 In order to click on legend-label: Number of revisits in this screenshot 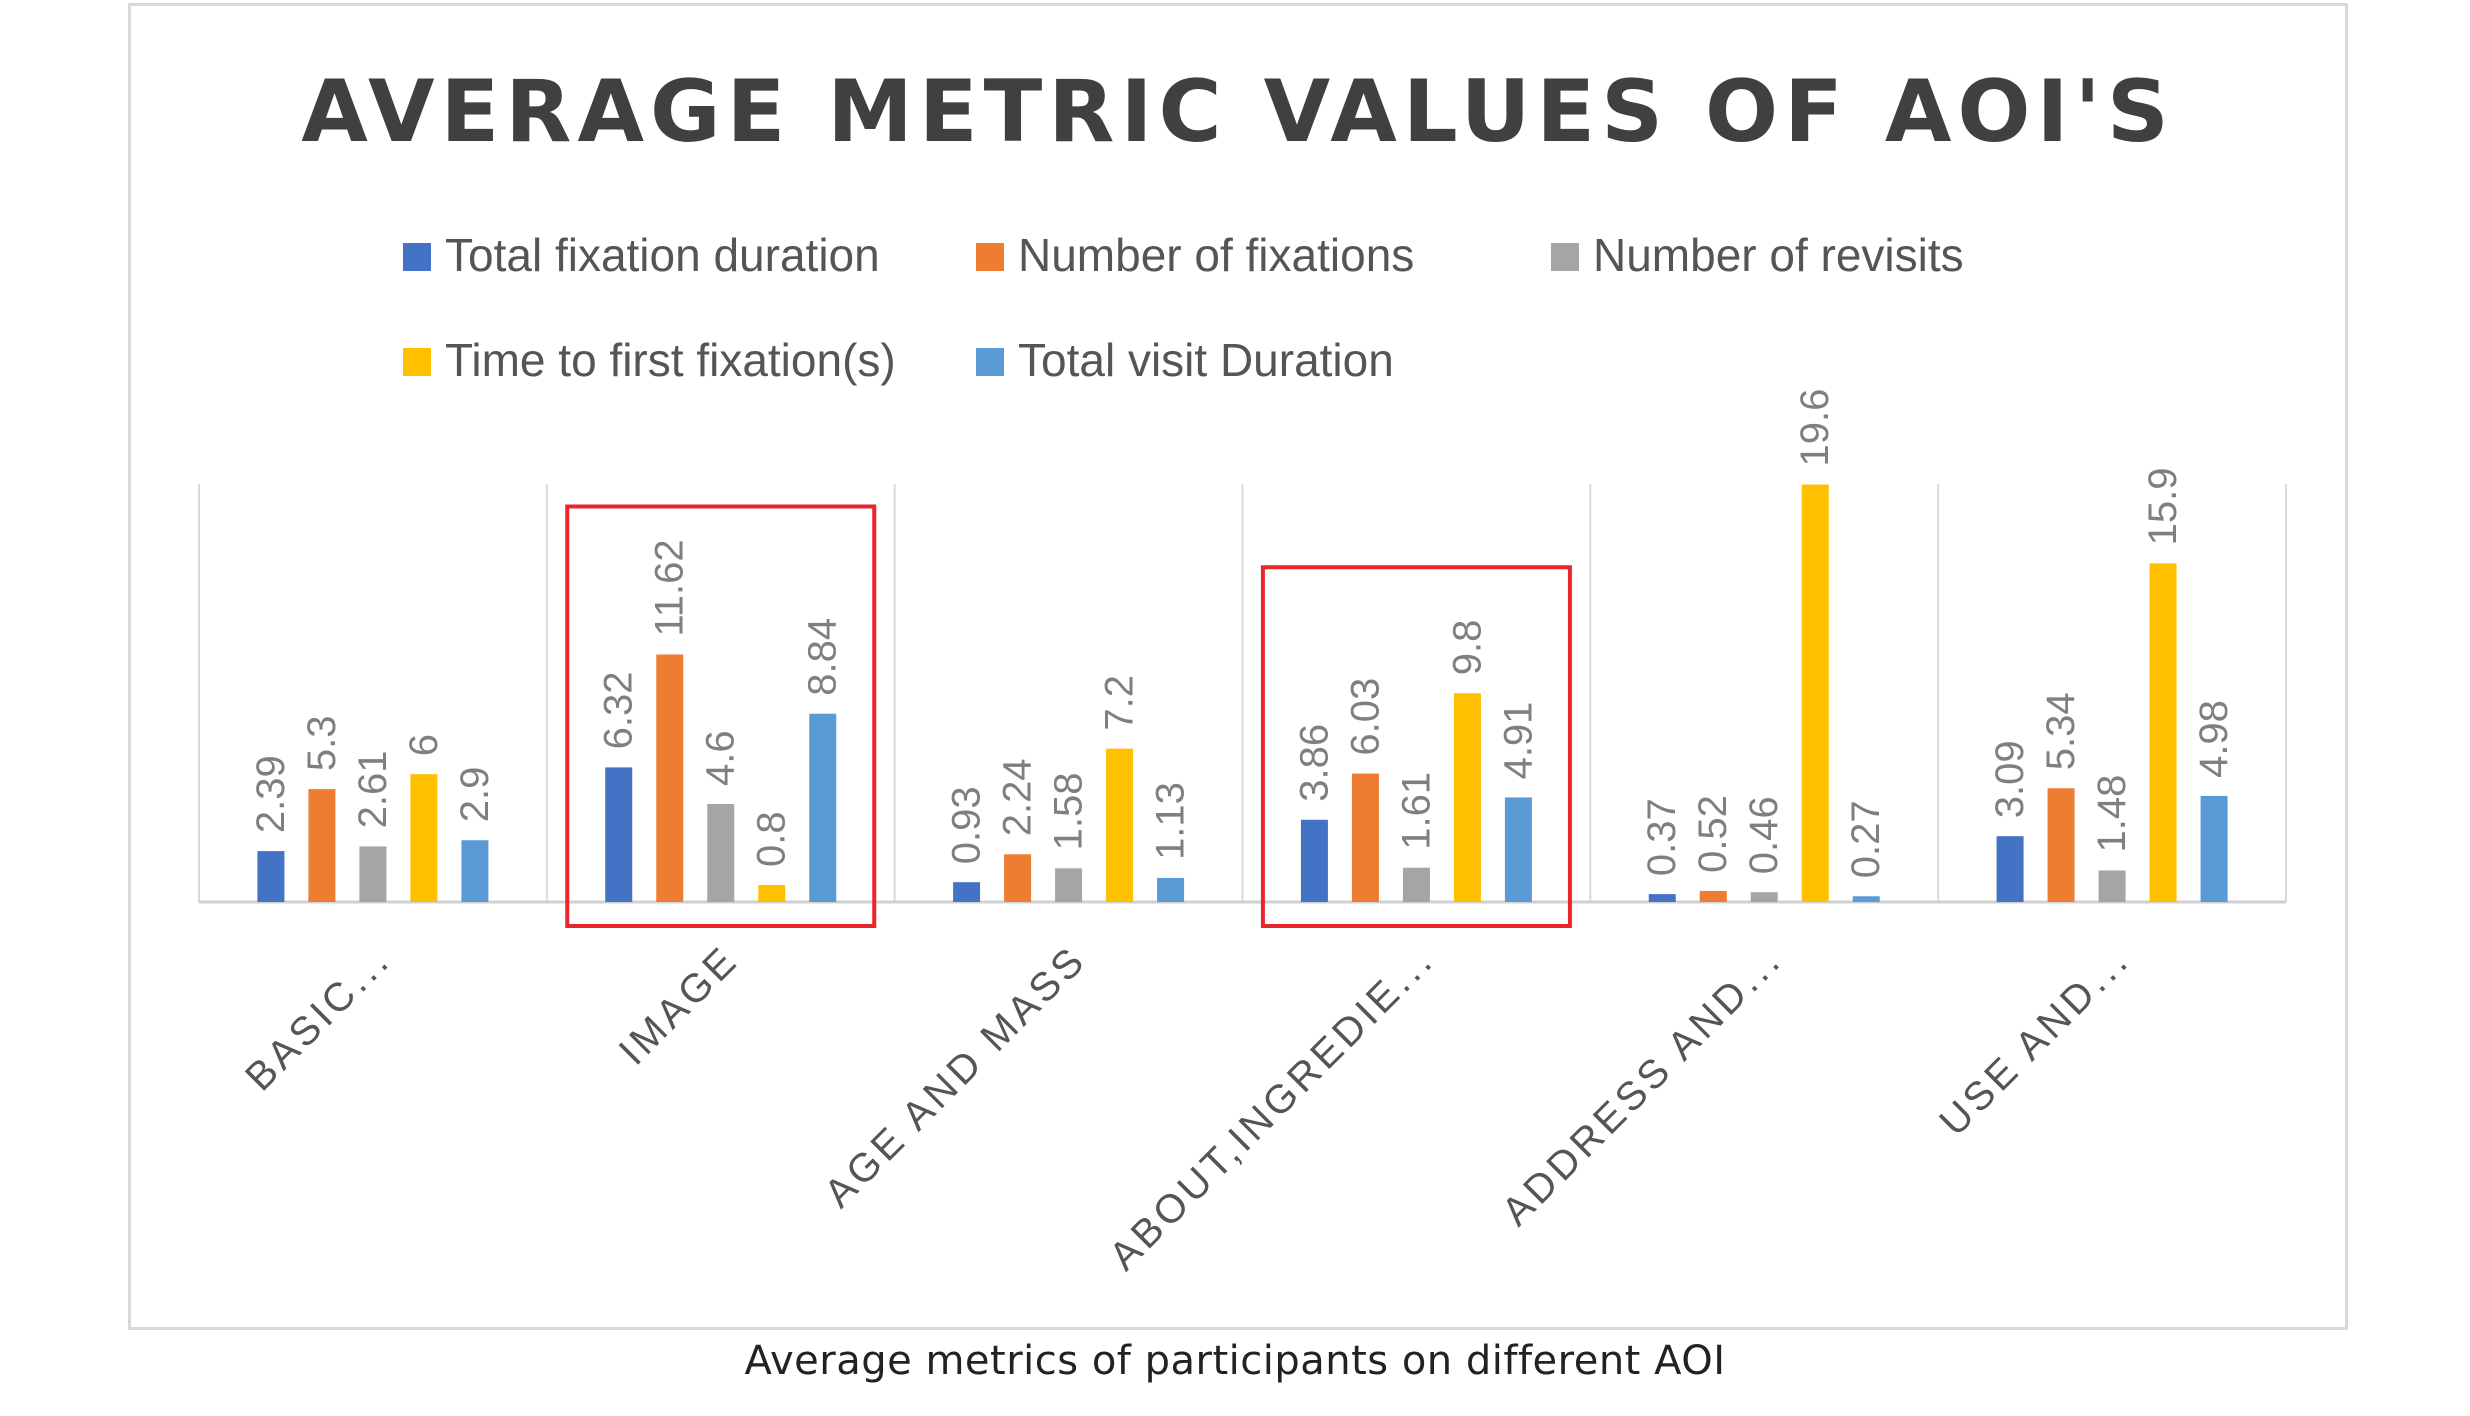, I will do `click(1778, 255)`.